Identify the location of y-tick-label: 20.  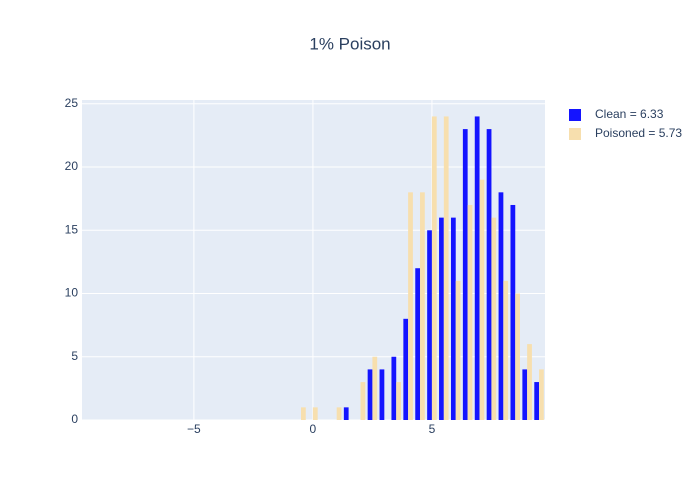
(72, 166).